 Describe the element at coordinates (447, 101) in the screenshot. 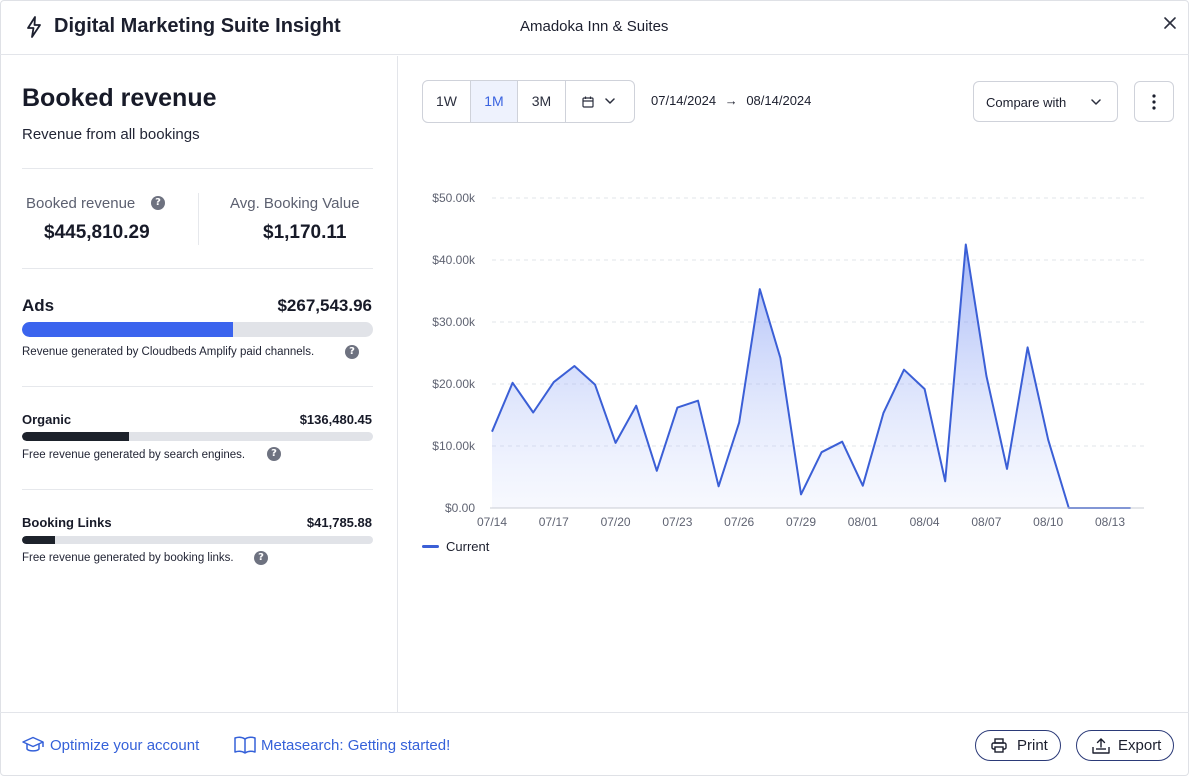

I see `range-1w-button: 1W` at that location.